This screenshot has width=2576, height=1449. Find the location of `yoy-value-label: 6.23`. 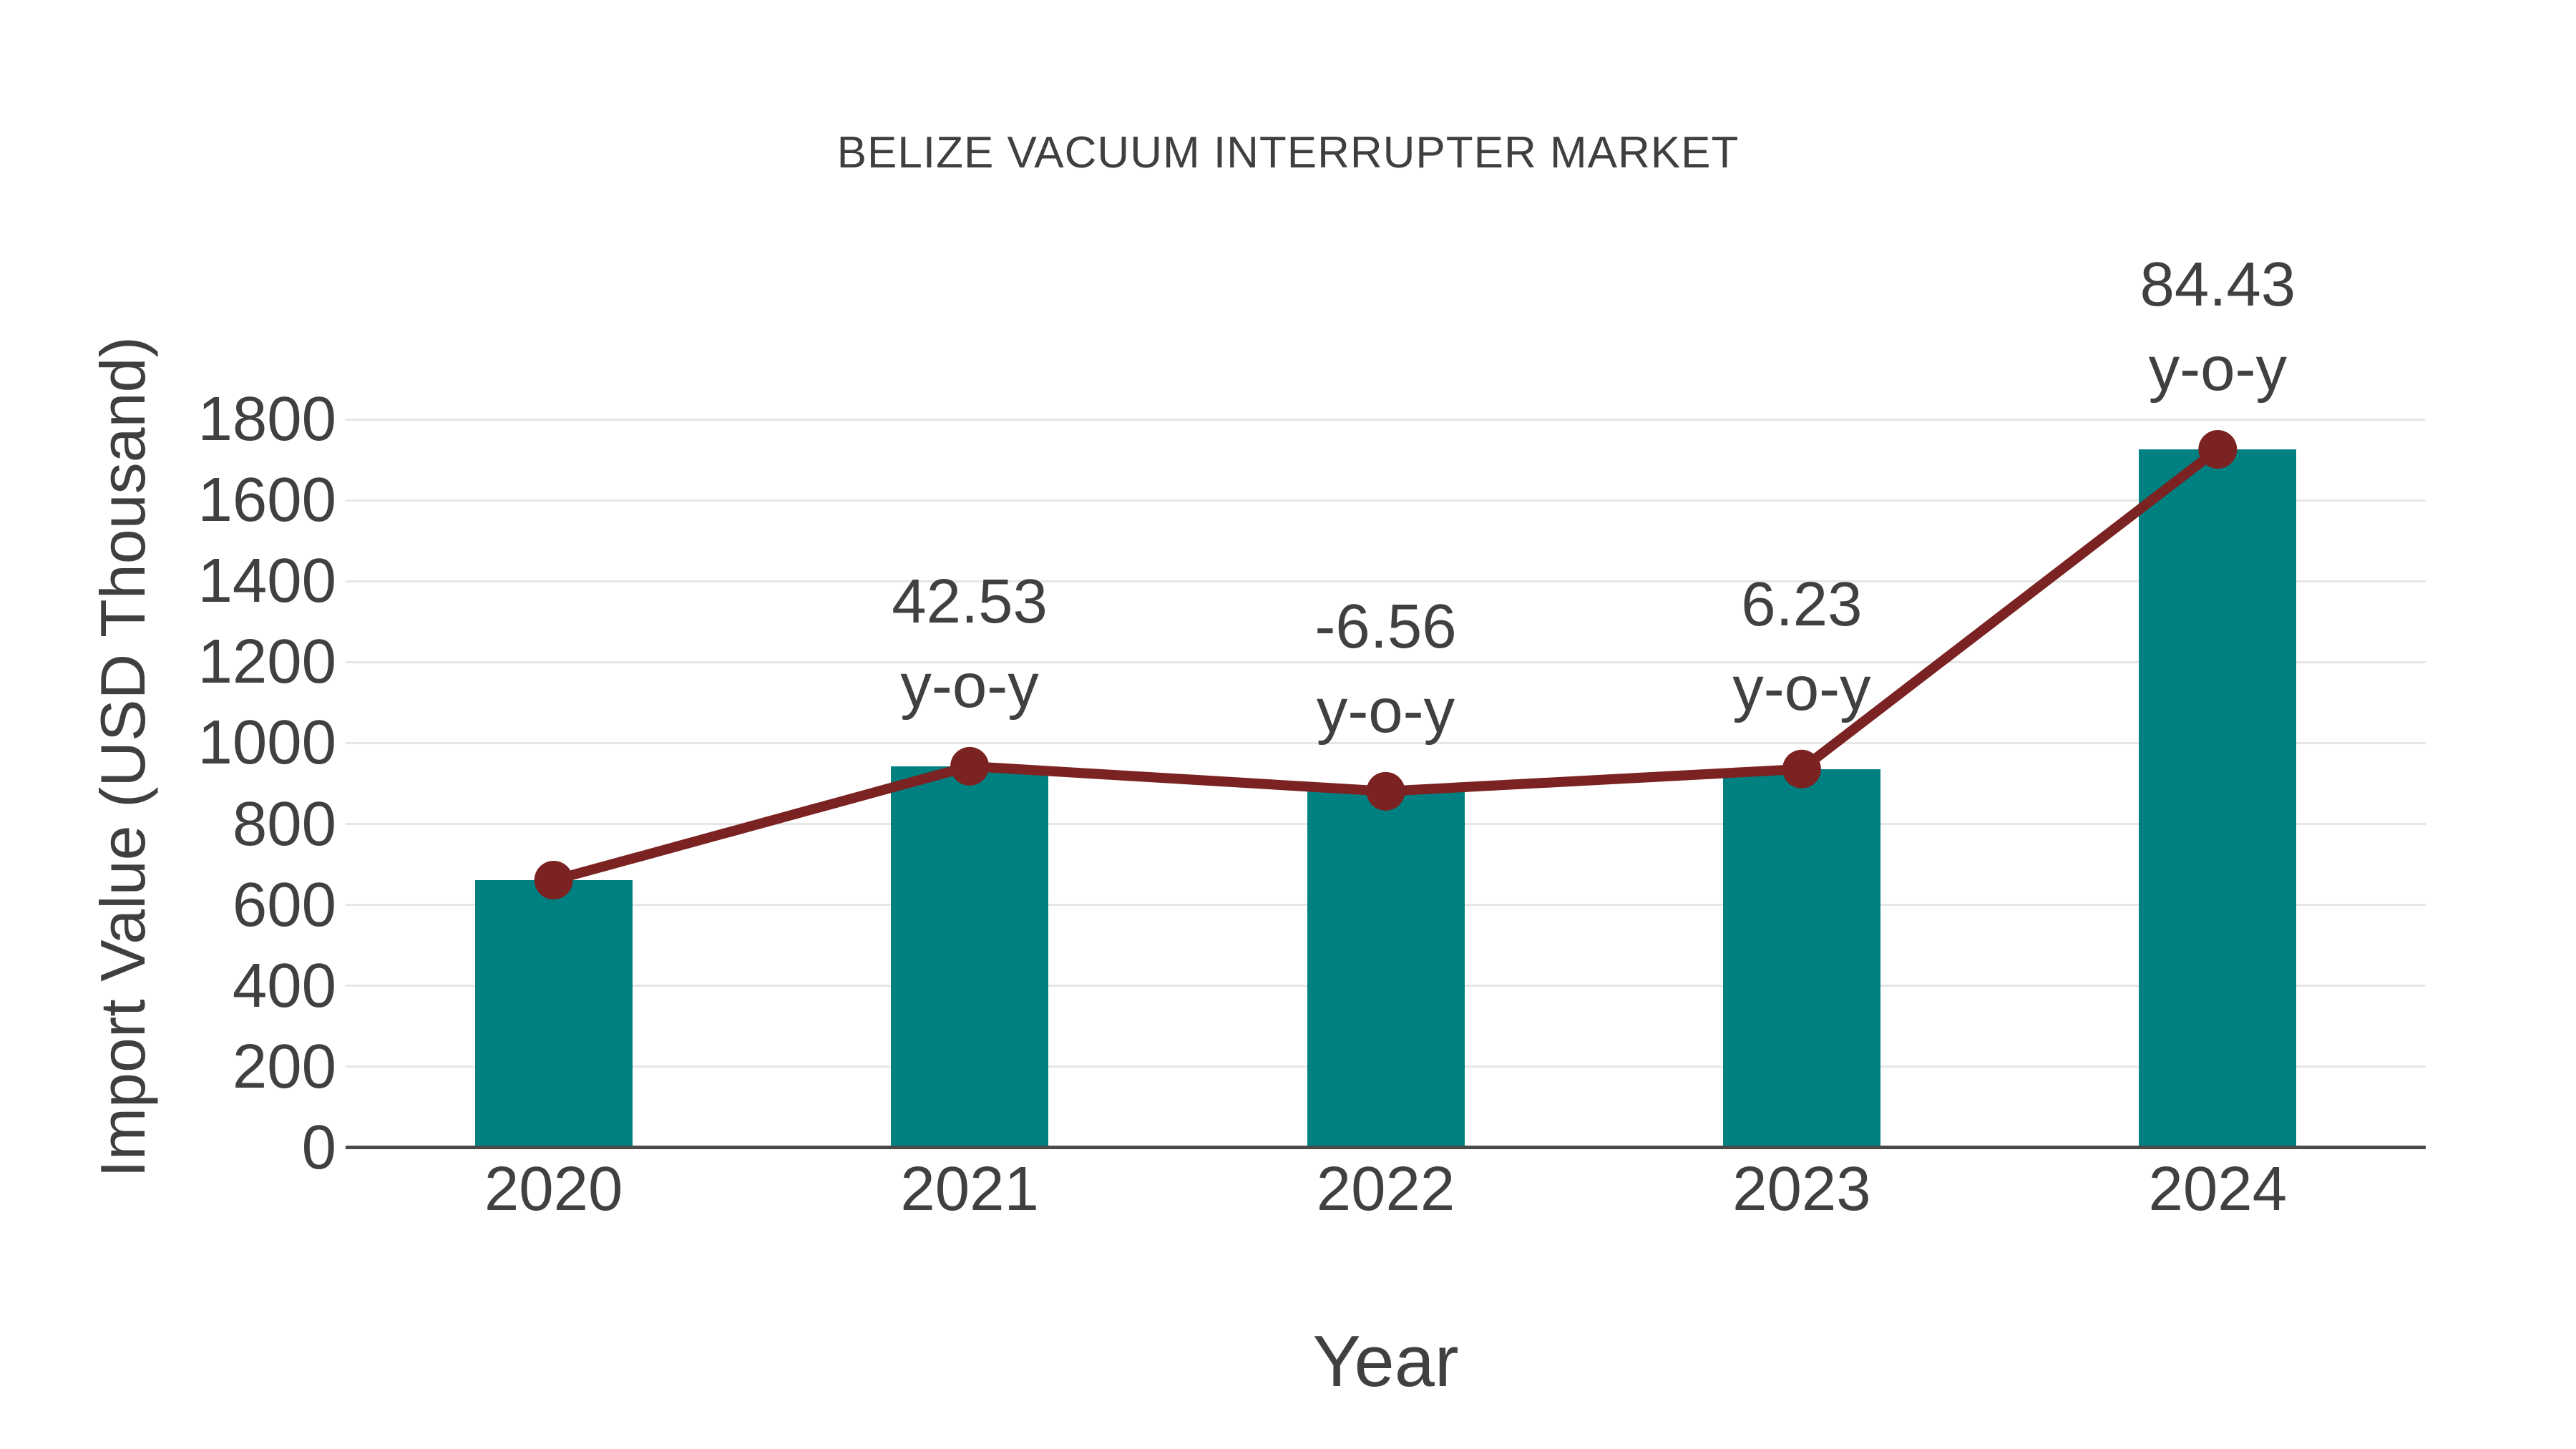

yoy-value-label: 6.23 is located at coordinates (1802, 604).